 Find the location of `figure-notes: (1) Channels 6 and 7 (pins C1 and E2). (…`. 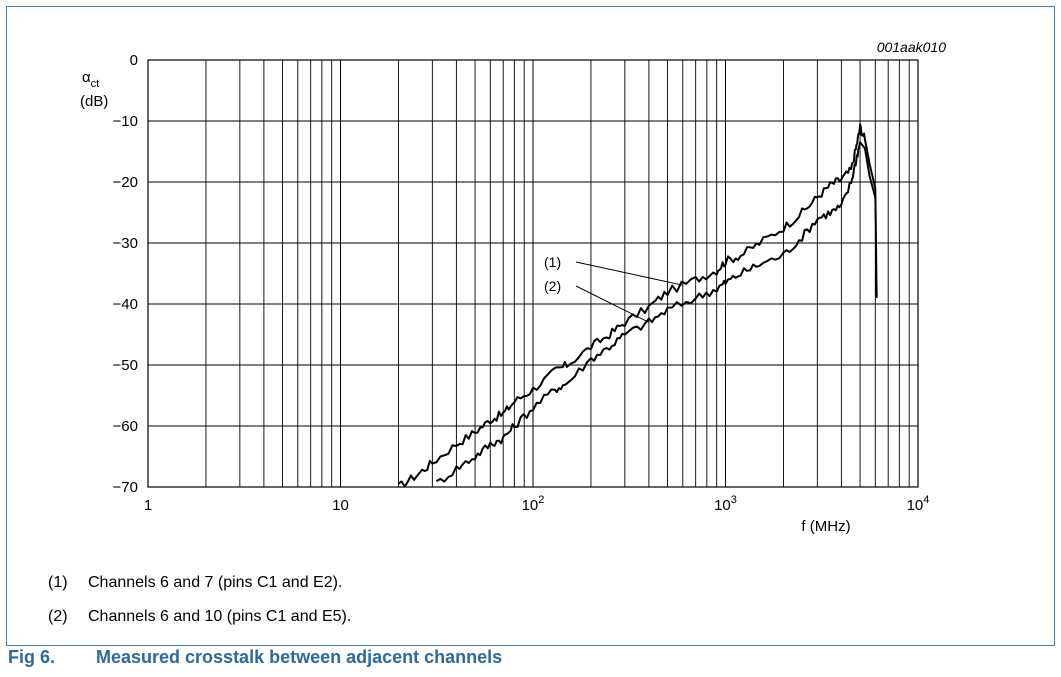

figure-notes: (1) Channels 6 and 7 (pins C1 and E2). (… is located at coordinates (199, 608).